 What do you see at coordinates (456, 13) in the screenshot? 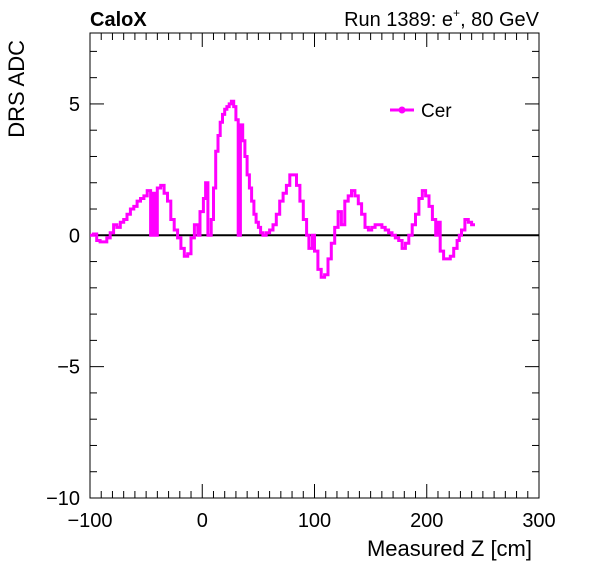
I see `header-right-sup: +` at bounding box center [456, 13].